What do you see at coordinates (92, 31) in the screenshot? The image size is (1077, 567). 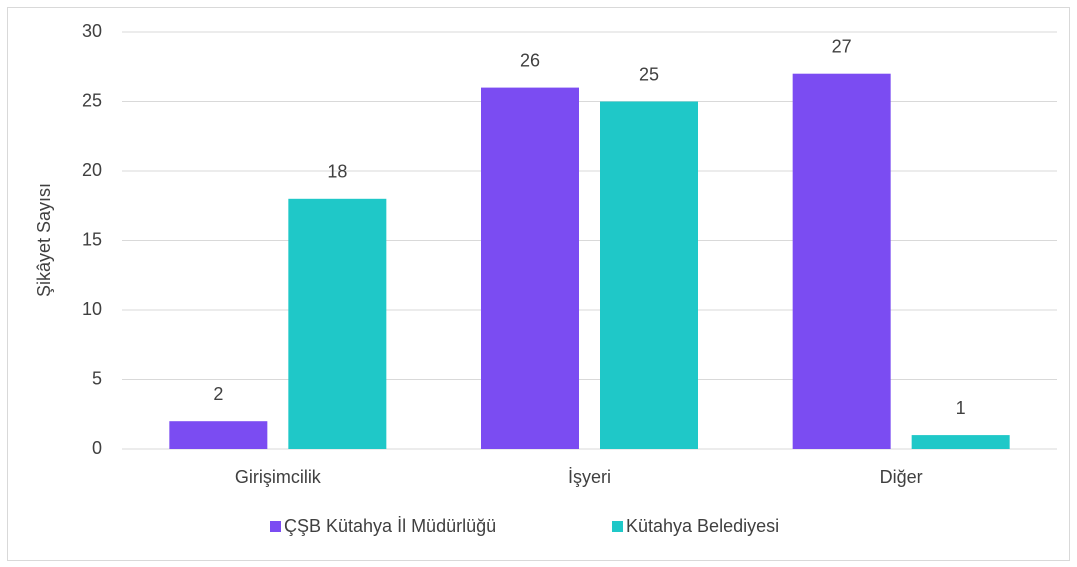 I see `y-tick-label: 30` at bounding box center [92, 31].